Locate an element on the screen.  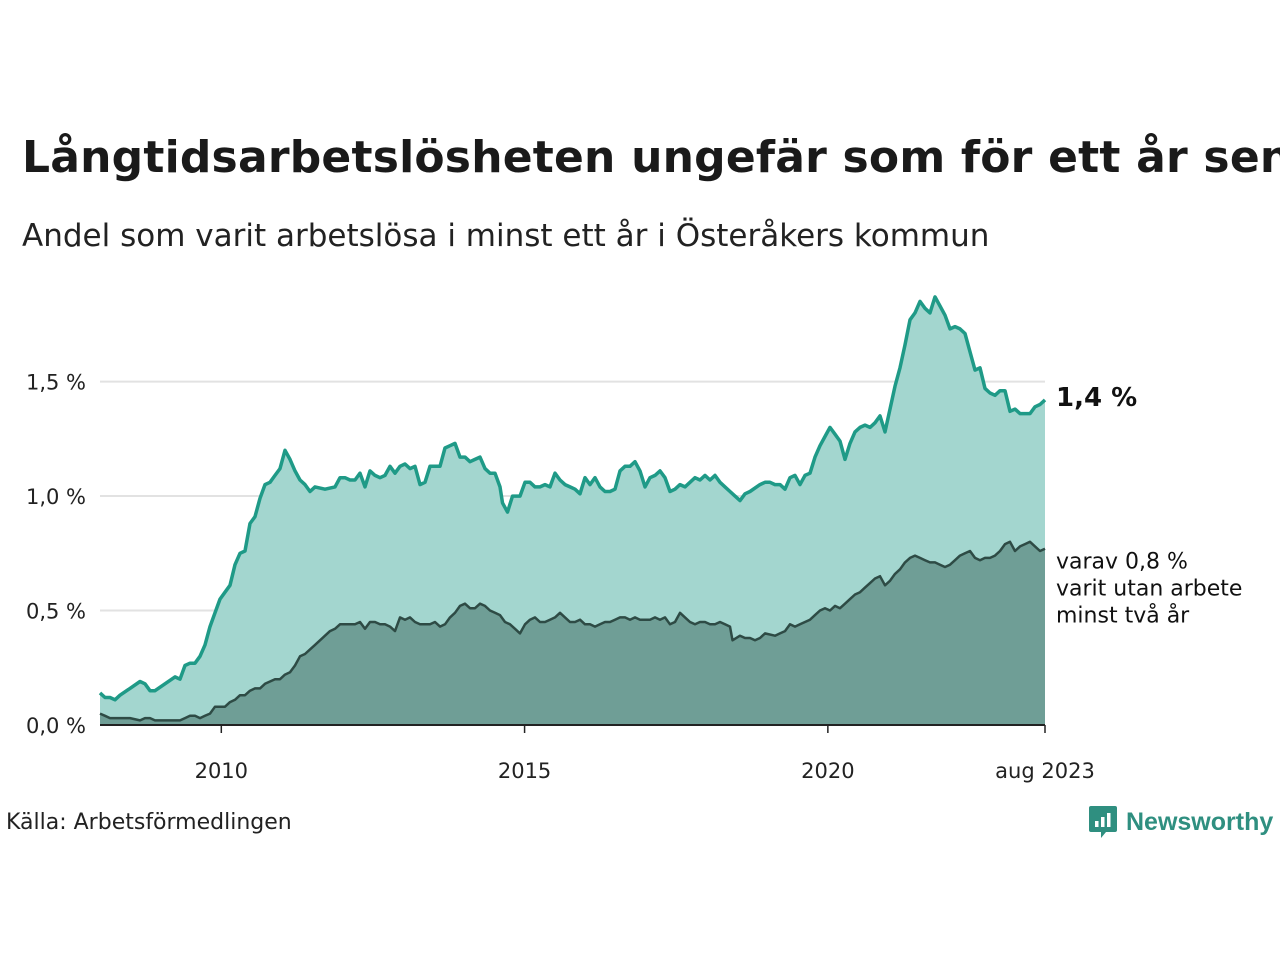
source-note: Källa: Arbetsförmedlingen is located at coordinates (149, 822).